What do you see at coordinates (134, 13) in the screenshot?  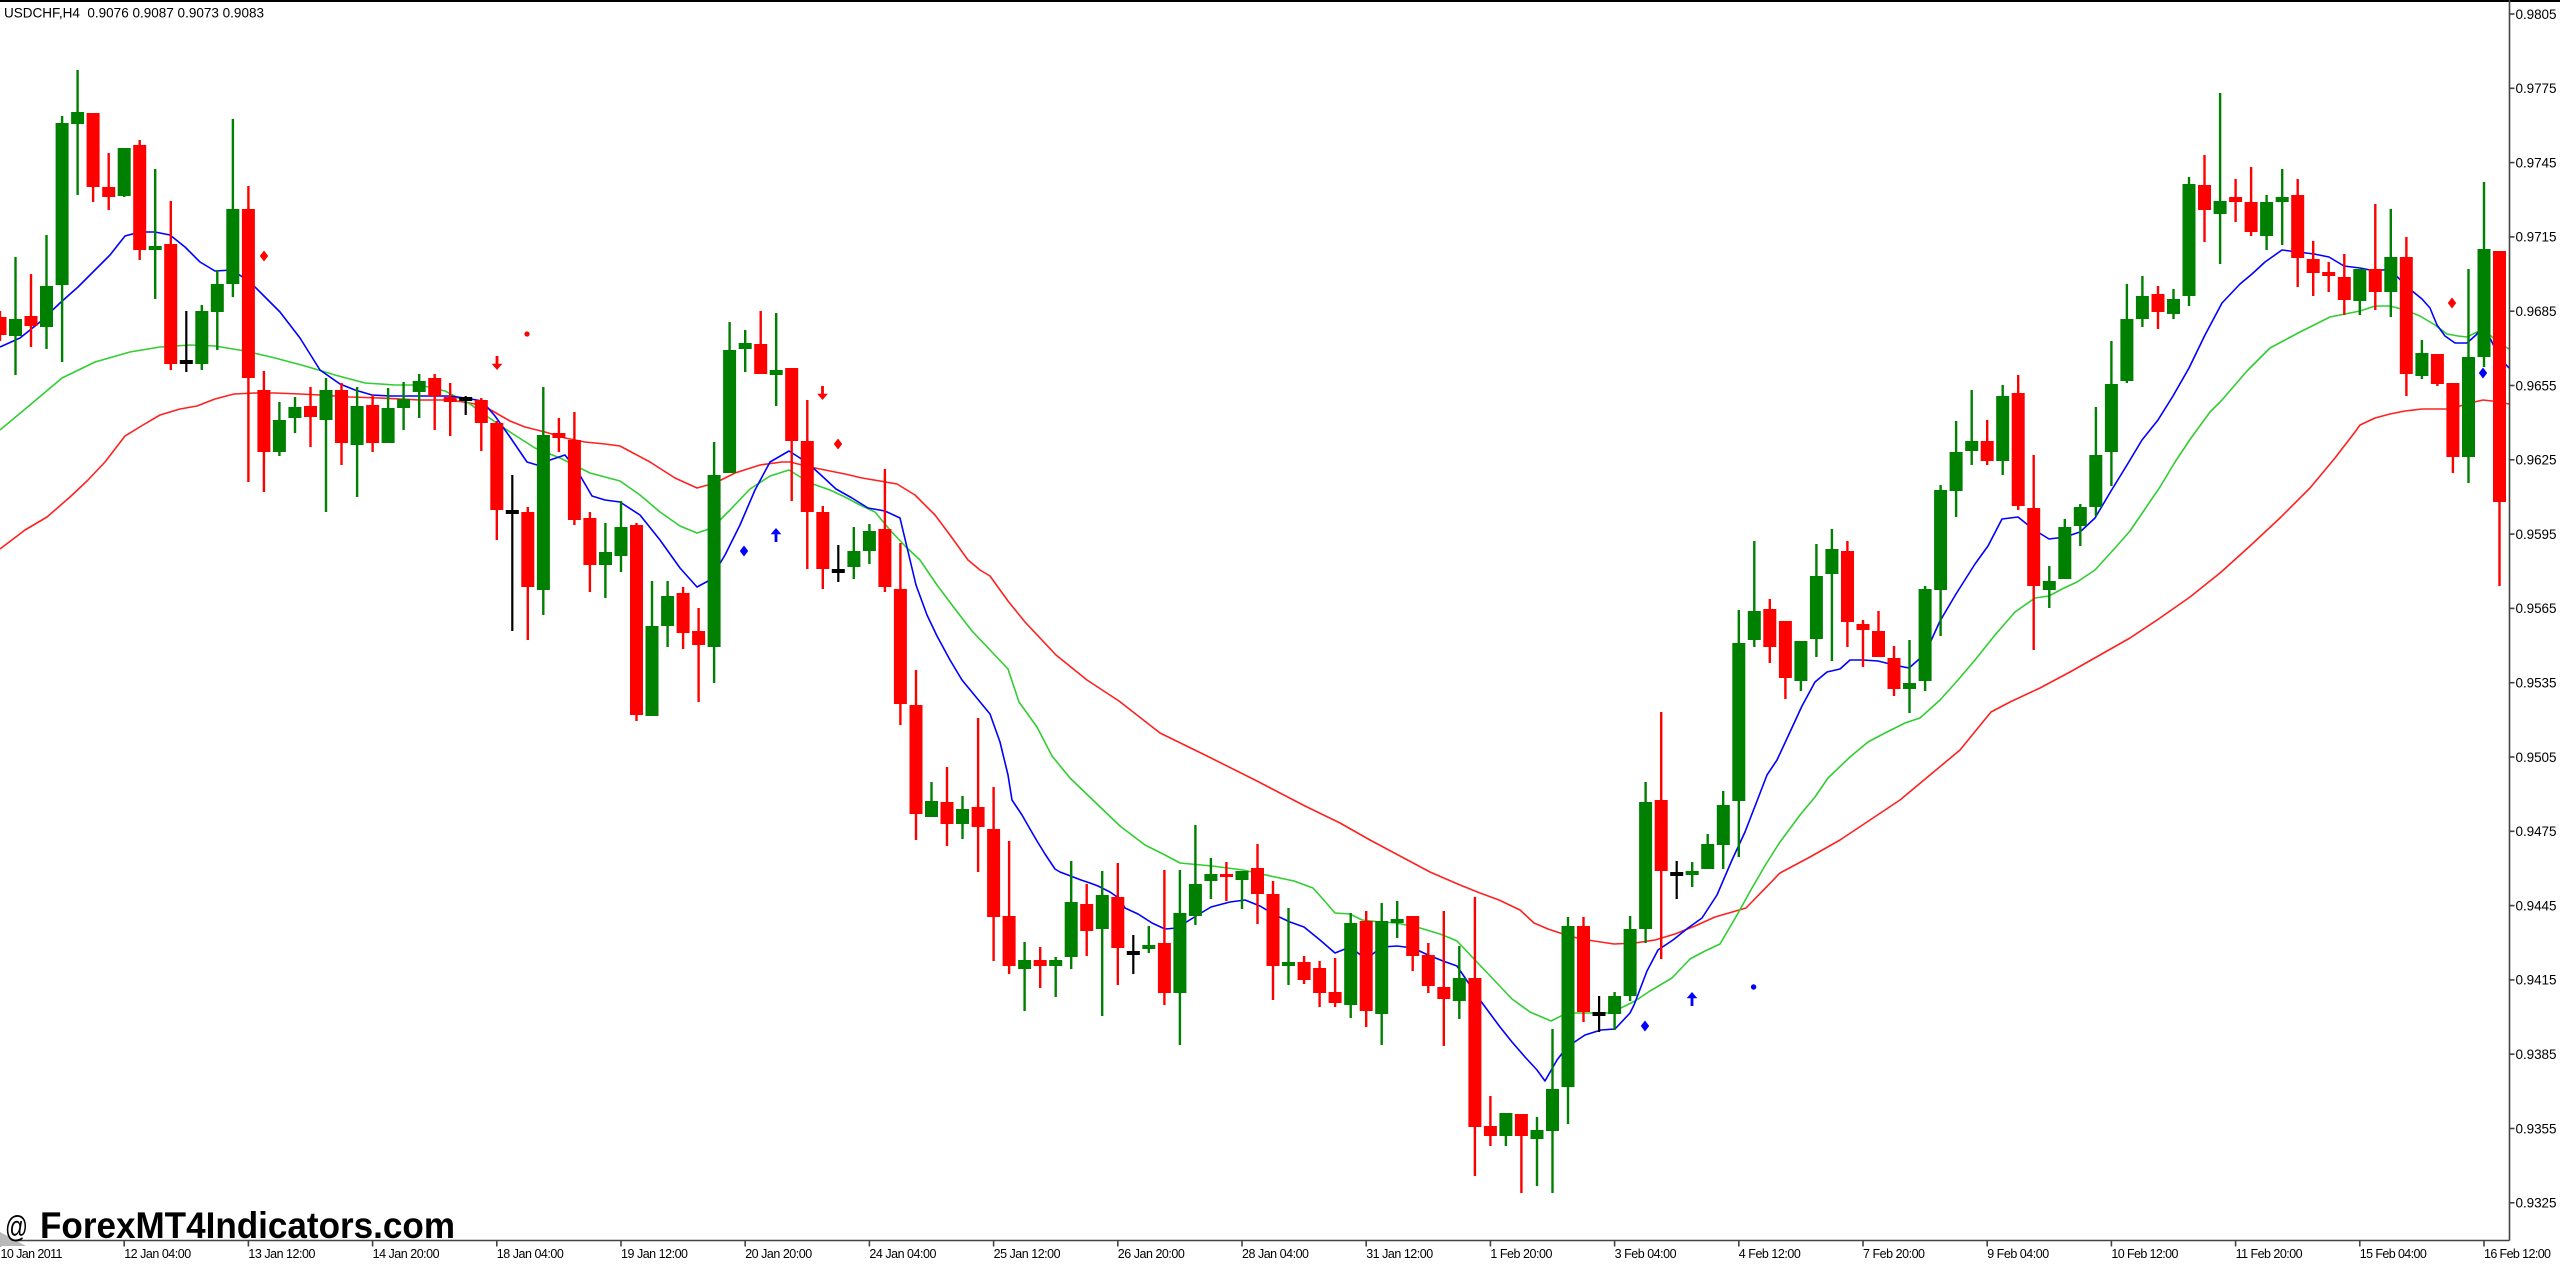 I see `svg-text:USDCHF,H4 0.9076 0.9087 0.907: USDCHF,H4 0.9076 0.9087 0.9073 0.9083` at bounding box center [134, 13].